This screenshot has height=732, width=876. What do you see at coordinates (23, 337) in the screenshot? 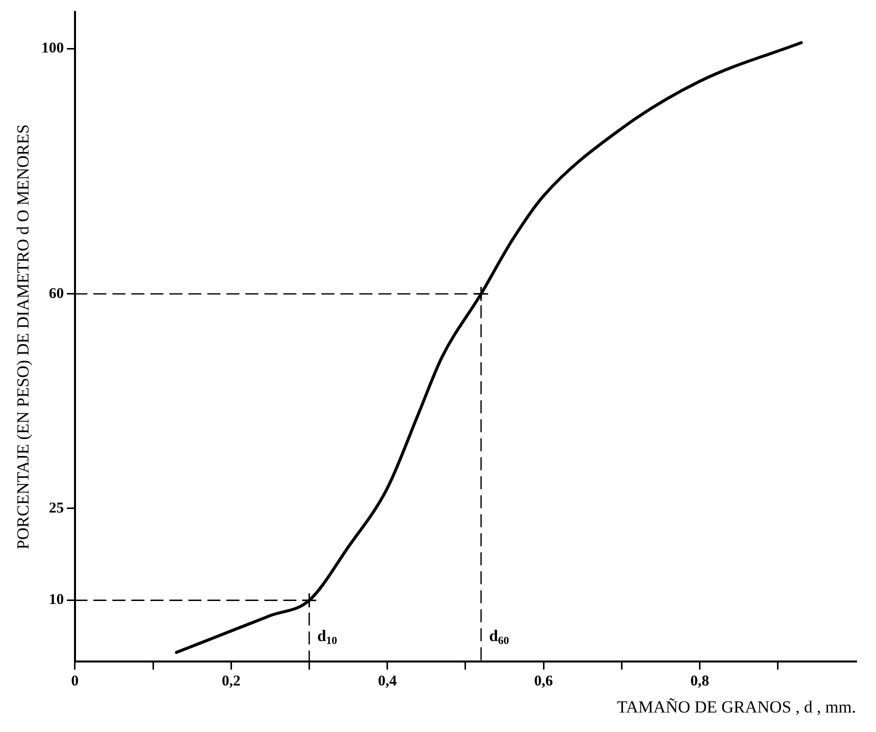
I see `y-axis-title: PORCENTAJE (EN PESO) DE DIAMETRO d O MENORES` at bounding box center [23, 337].